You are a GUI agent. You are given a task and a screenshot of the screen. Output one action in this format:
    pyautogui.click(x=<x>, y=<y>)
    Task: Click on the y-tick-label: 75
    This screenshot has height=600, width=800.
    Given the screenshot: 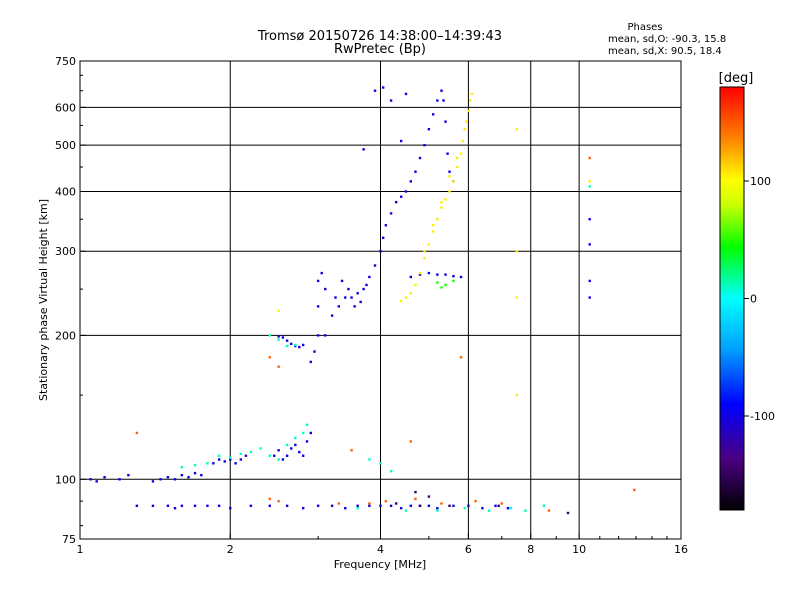 What is the action you would take?
    pyautogui.click(x=69, y=539)
    